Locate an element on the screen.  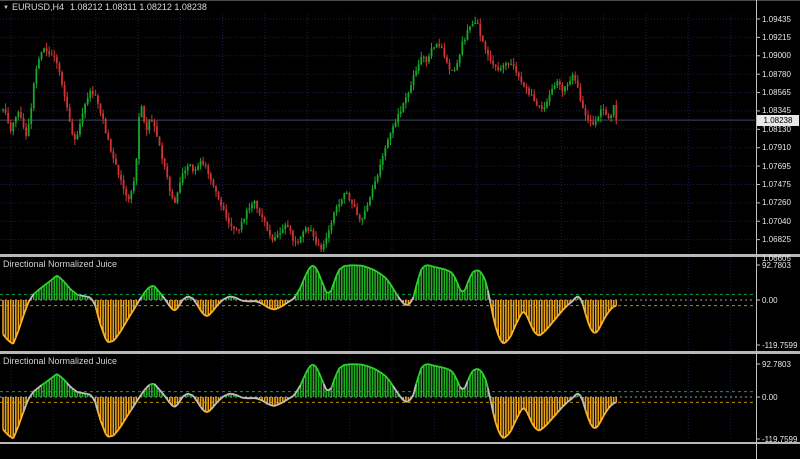
price-axis-label: 1.07475 is located at coordinates (776, 184).